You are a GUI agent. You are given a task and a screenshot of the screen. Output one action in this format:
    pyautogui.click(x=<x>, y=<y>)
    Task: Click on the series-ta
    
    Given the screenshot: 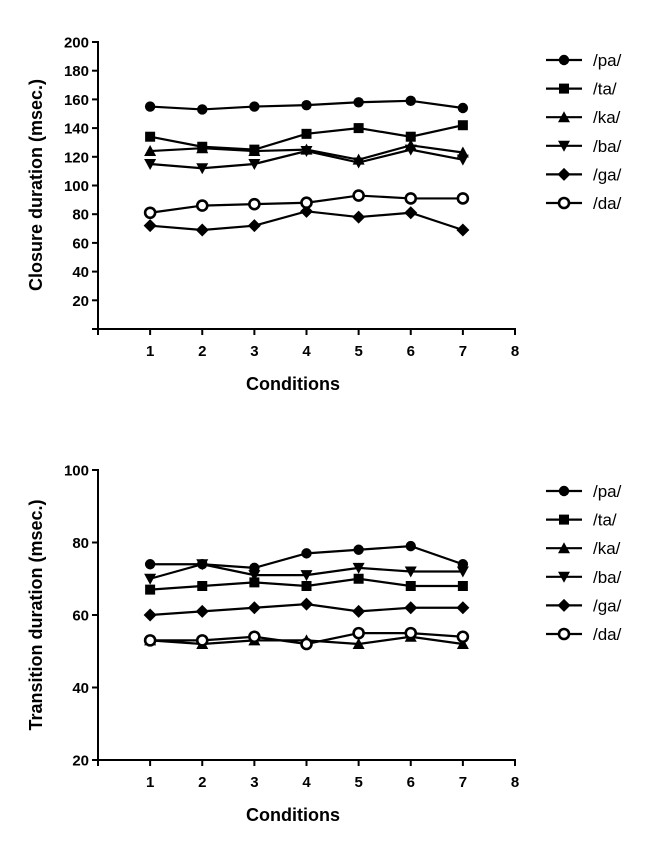 What is the action you would take?
    pyautogui.click(x=306, y=584)
    